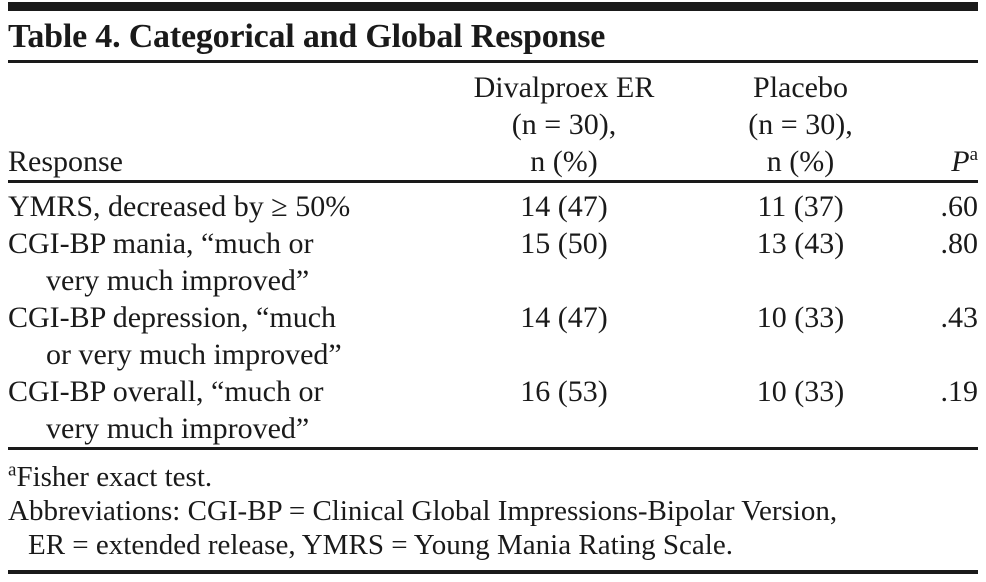 This screenshot has height=582, width=986. What do you see at coordinates (959, 391) in the screenshot?
I see `p-value: .19` at bounding box center [959, 391].